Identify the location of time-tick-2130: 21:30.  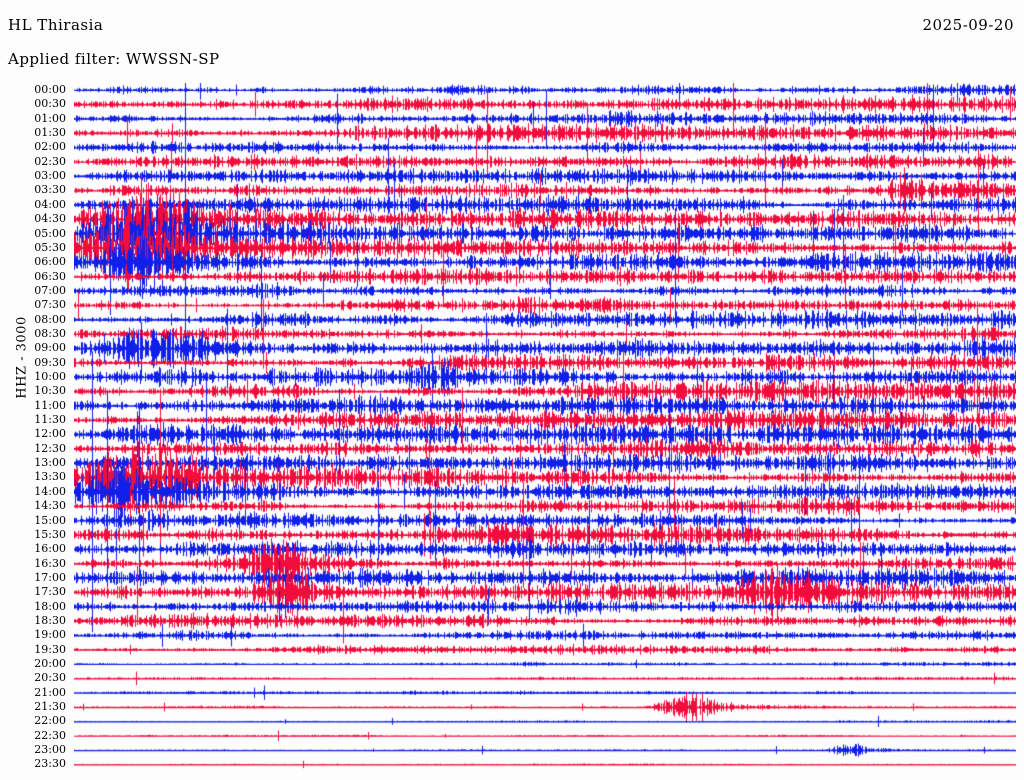
(50, 707).